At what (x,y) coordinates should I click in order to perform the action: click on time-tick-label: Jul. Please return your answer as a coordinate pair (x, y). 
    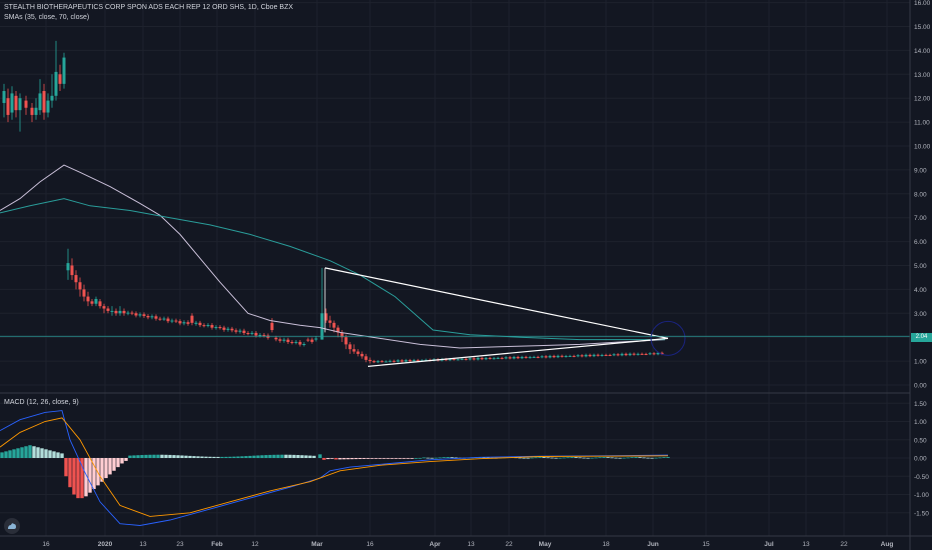
    Looking at the image, I should click on (769, 544).